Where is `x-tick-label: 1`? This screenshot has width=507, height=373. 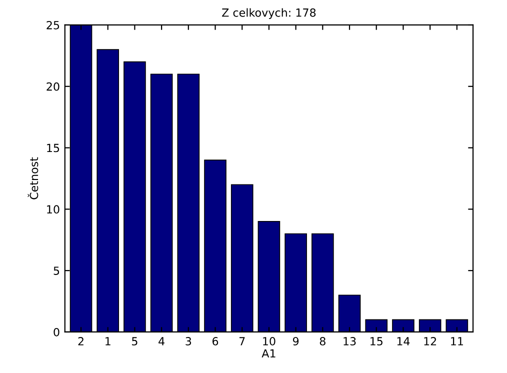
x-tick-label: 1 is located at coordinates (108, 341).